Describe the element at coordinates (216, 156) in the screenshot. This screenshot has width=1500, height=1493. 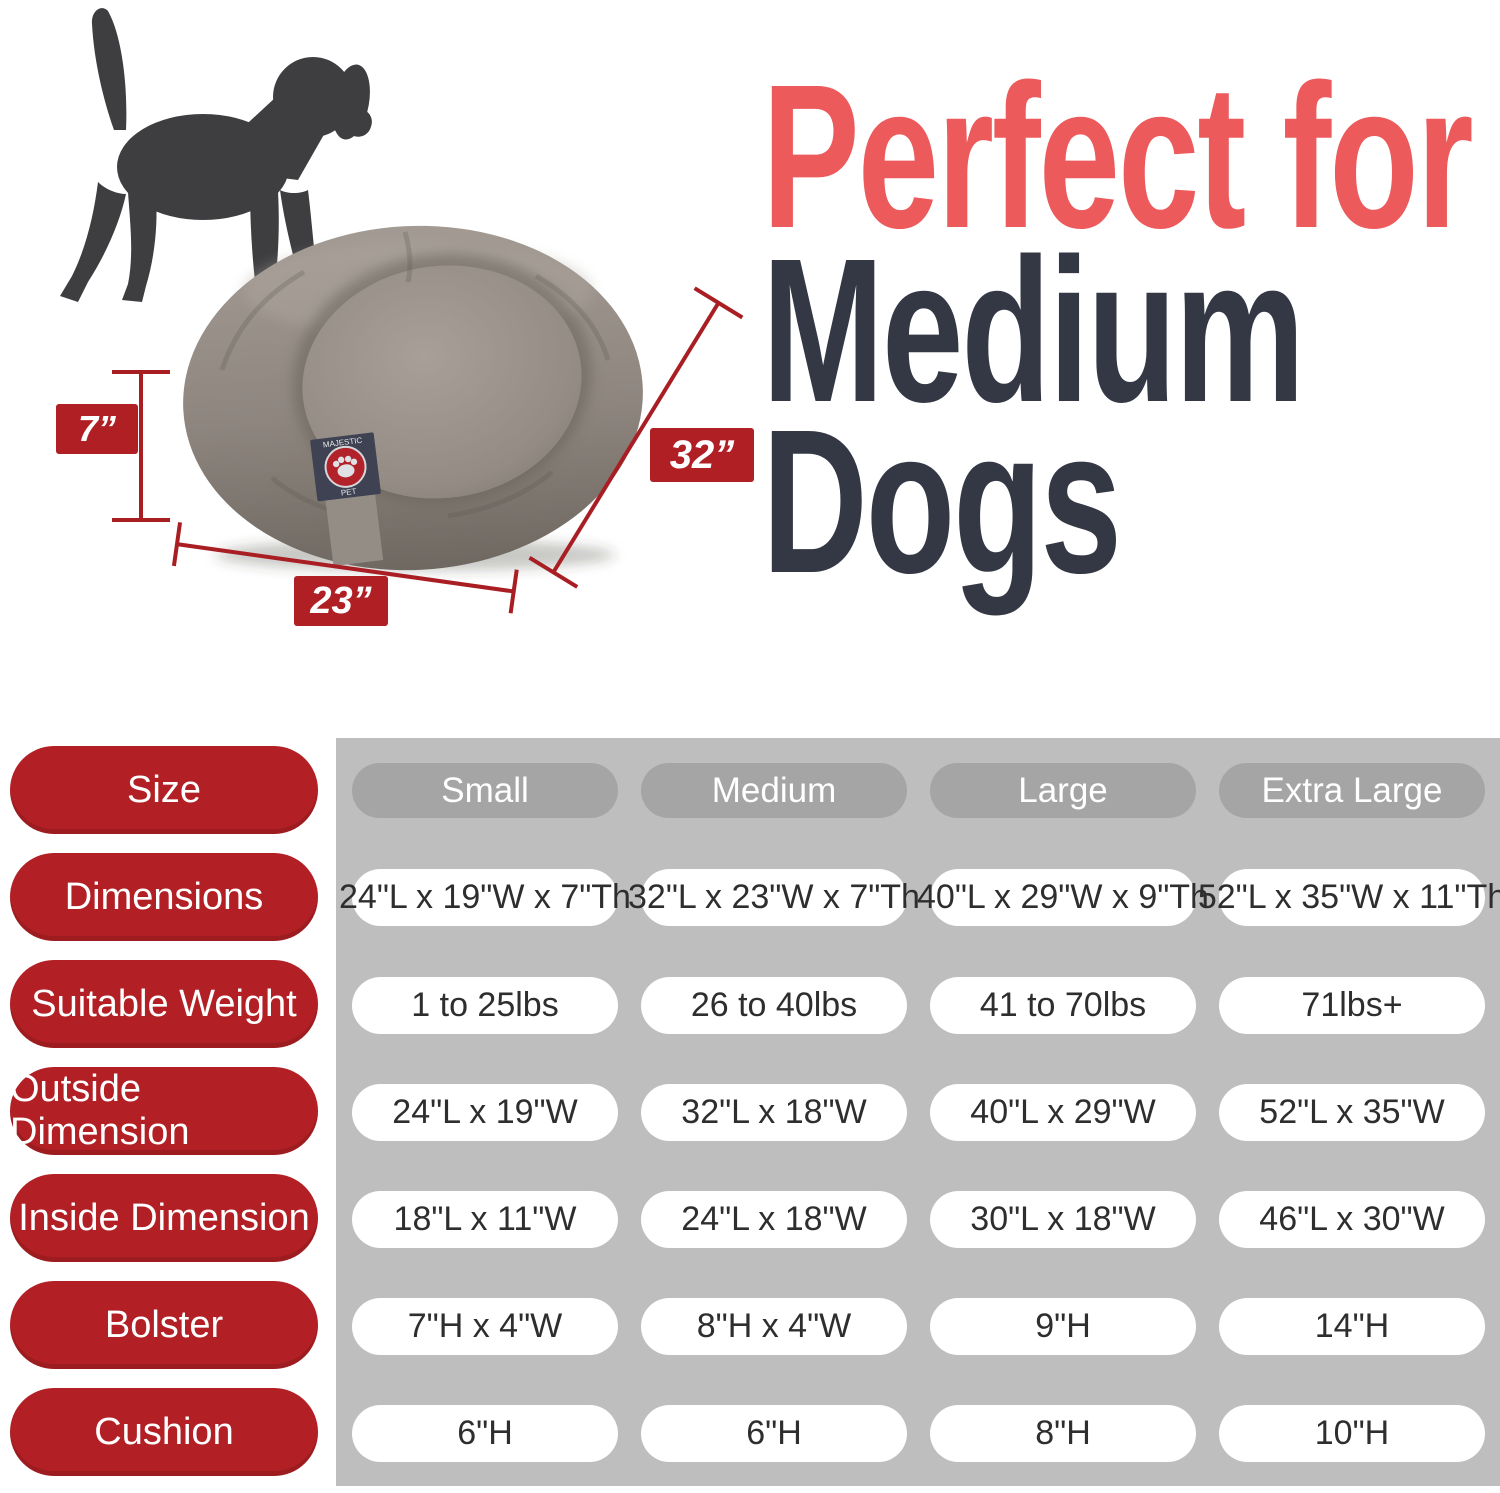
I see `dog-silhouette-icon` at that location.